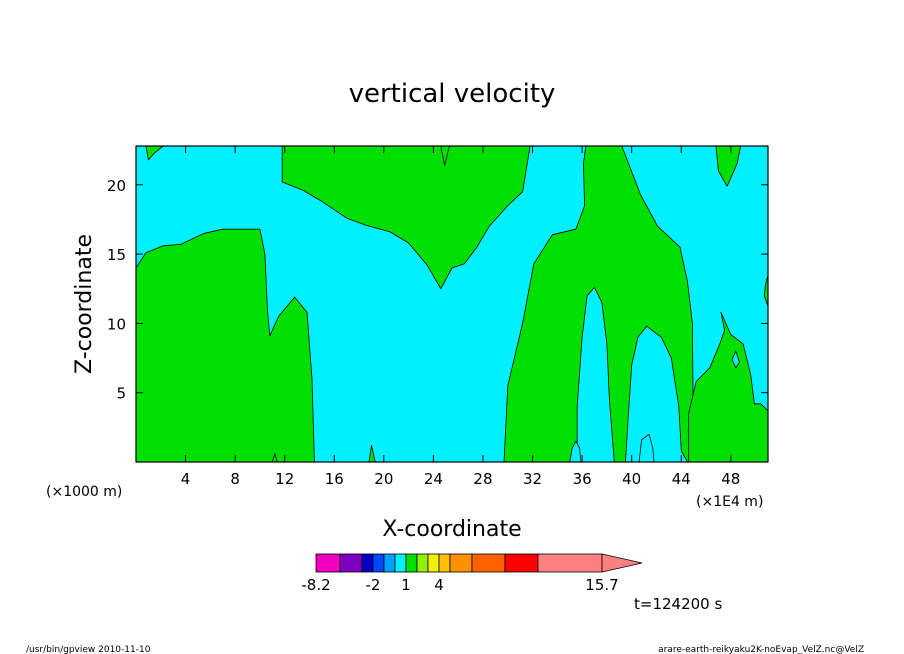  I want to click on x-tick-label: 4, so click(186, 479).